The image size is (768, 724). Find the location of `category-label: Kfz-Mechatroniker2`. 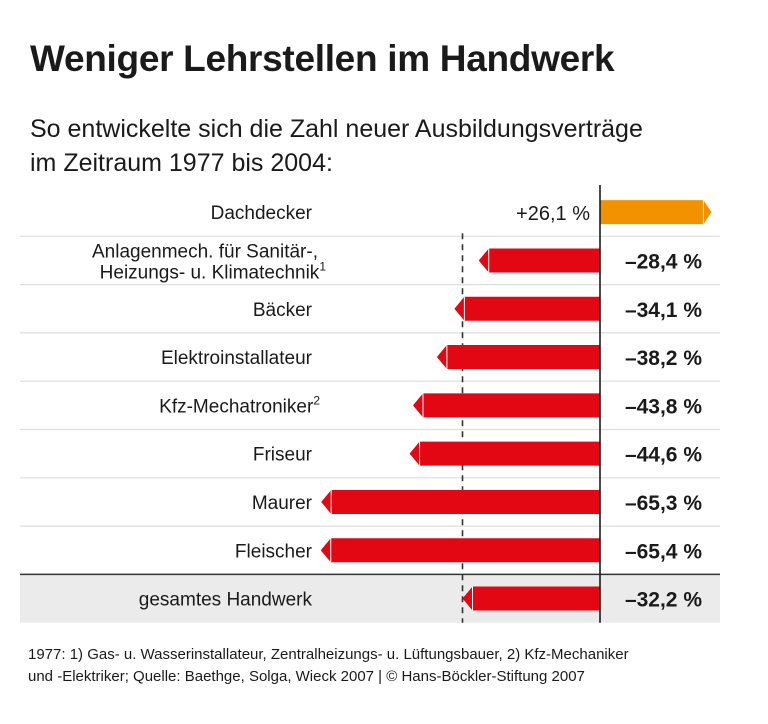

category-label: Kfz-Mechatroniker2 is located at coordinates (239, 405).